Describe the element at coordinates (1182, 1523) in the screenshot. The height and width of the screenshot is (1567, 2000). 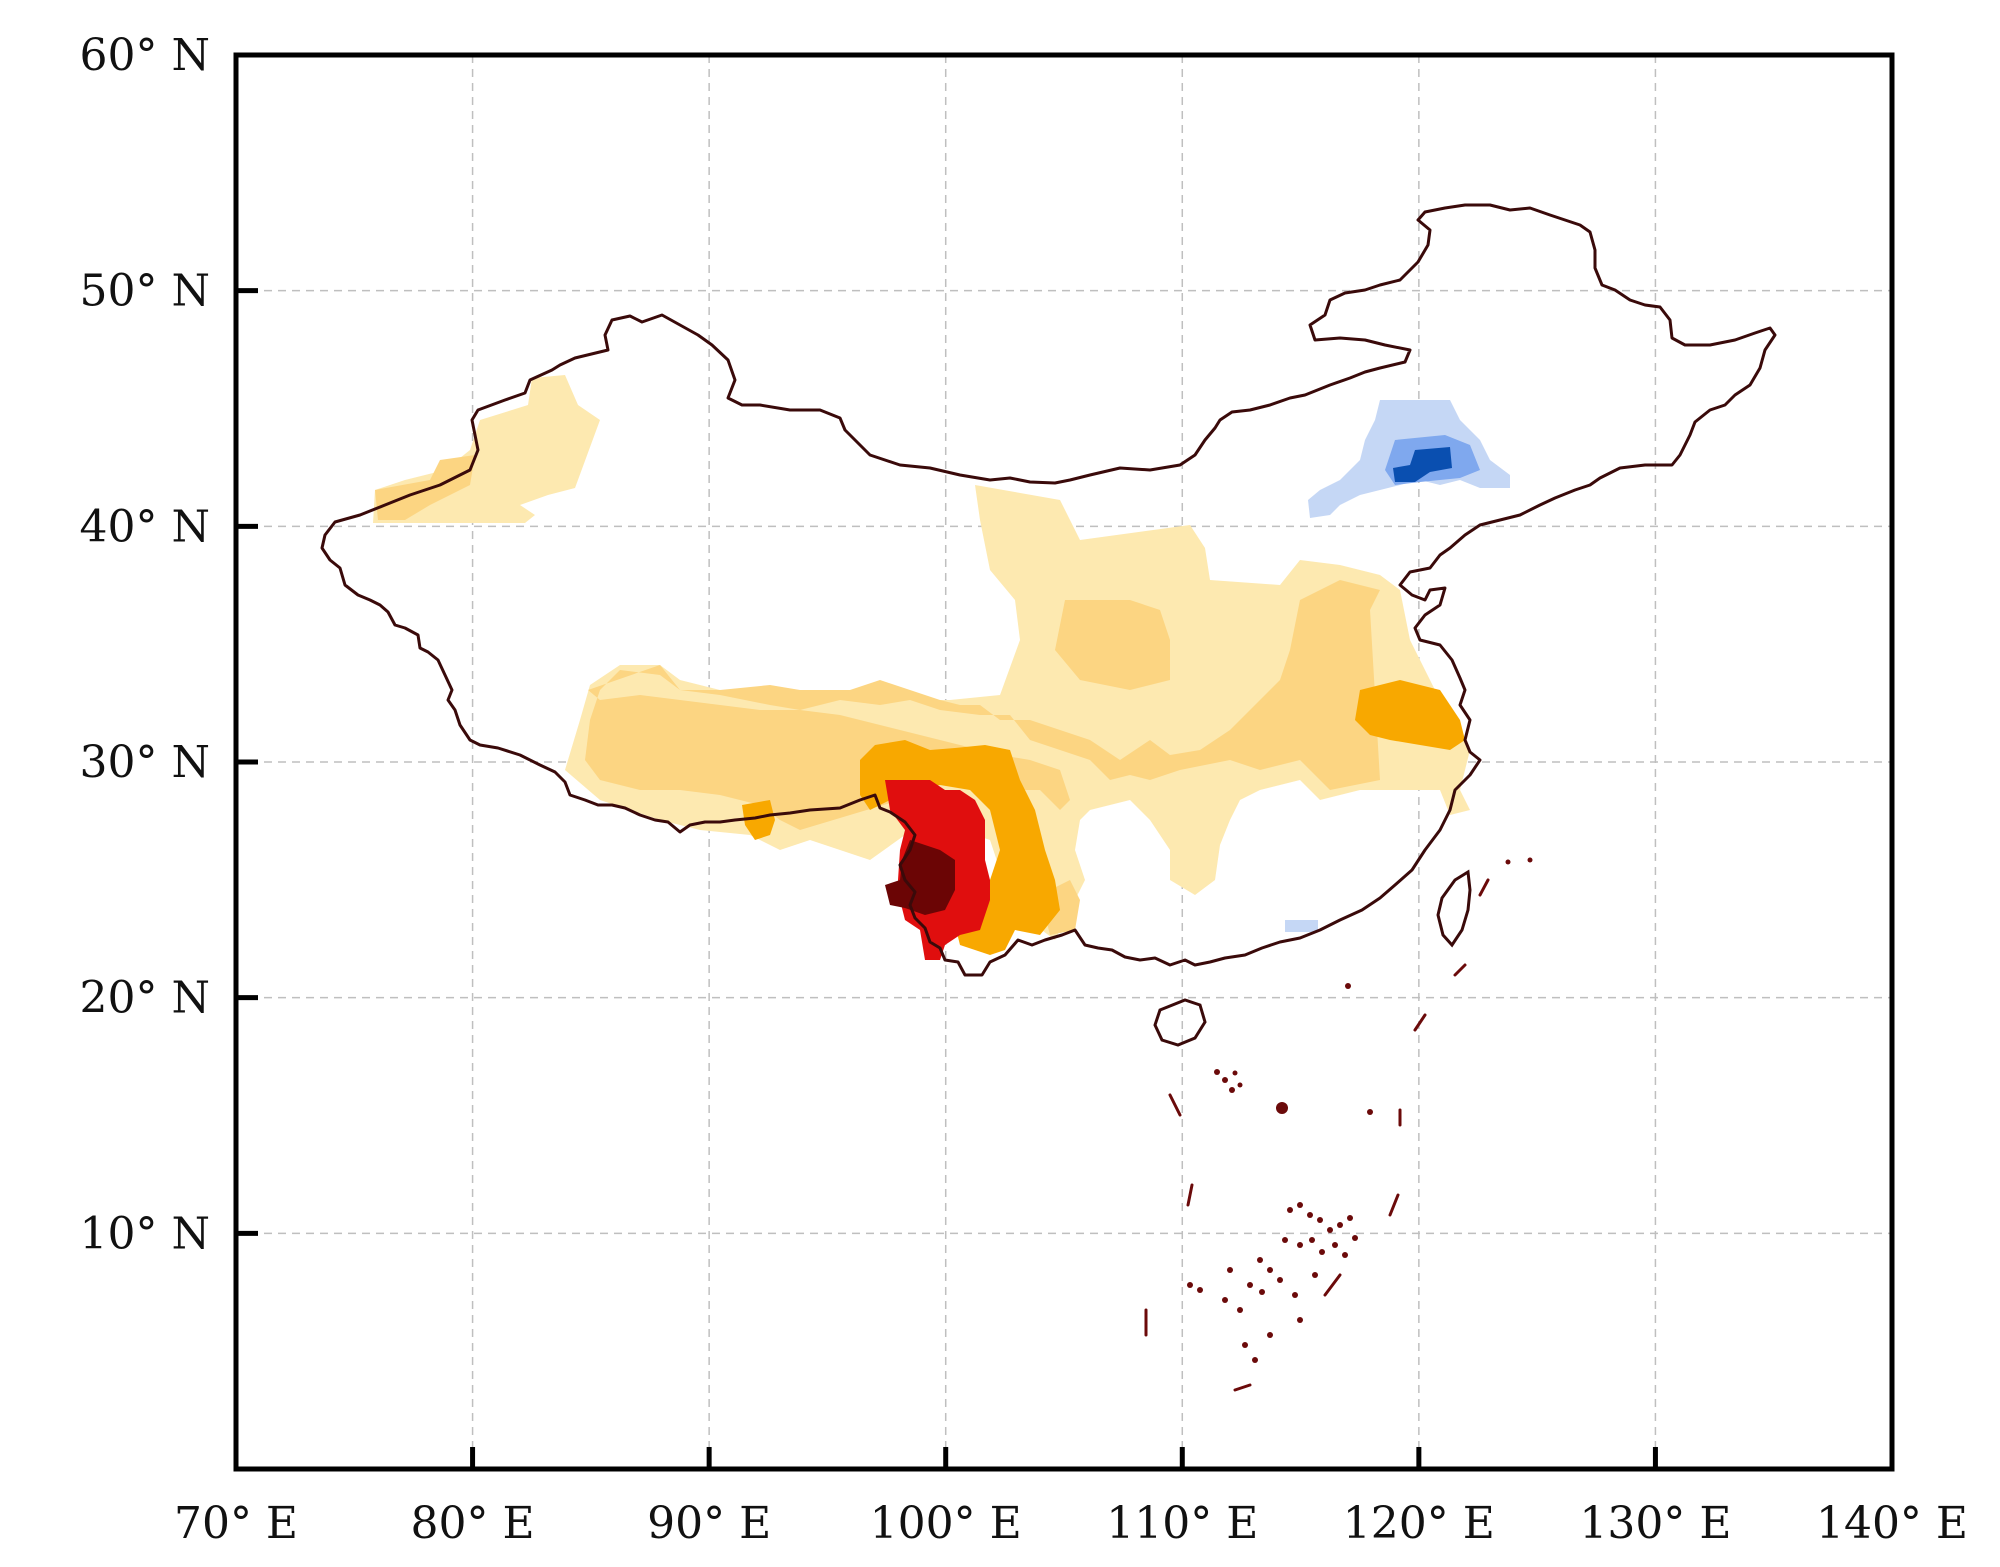
I see `x-tick-label: 110° E` at that location.